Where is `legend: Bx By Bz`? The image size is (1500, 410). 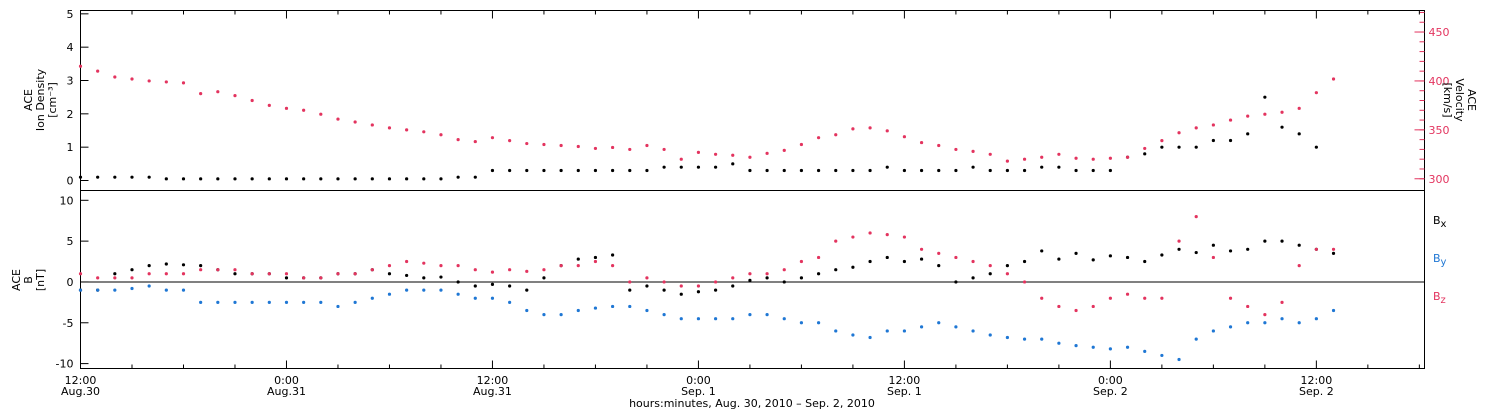
legend: Bx By Bz is located at coordinates (1440, 260).